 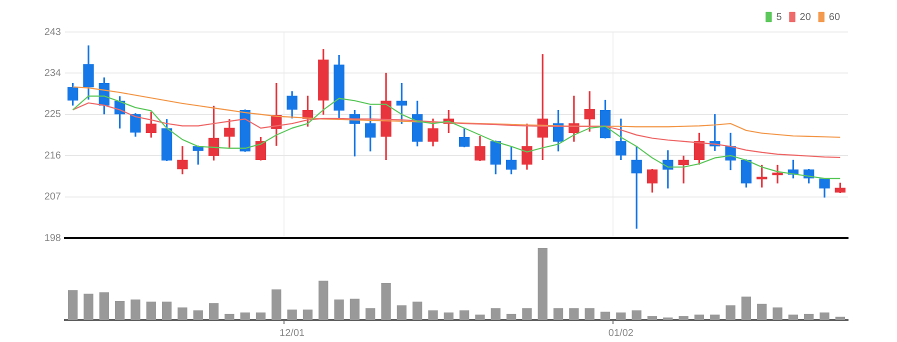 What do you see at coordinates (779, 17) in the screenshot?
I see `legend-label: 5` at bounding box center [779, 17].